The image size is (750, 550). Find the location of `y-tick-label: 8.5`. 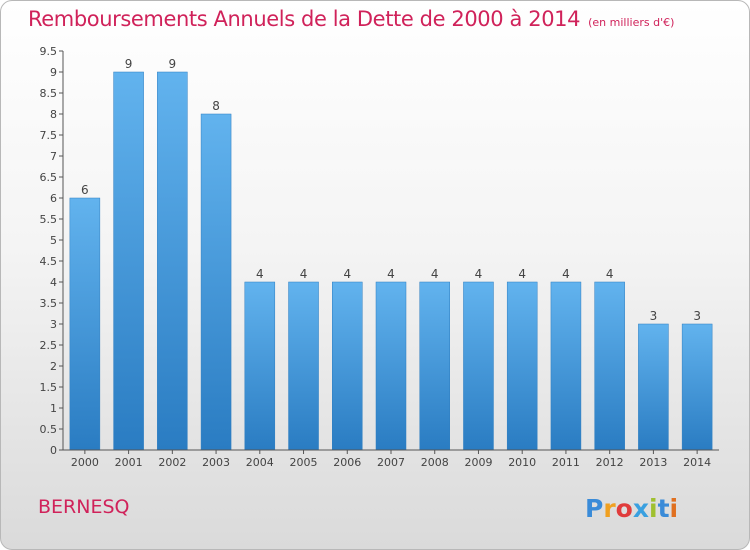

y-tick-label: 8.5 is located at coordinates (49, 93).